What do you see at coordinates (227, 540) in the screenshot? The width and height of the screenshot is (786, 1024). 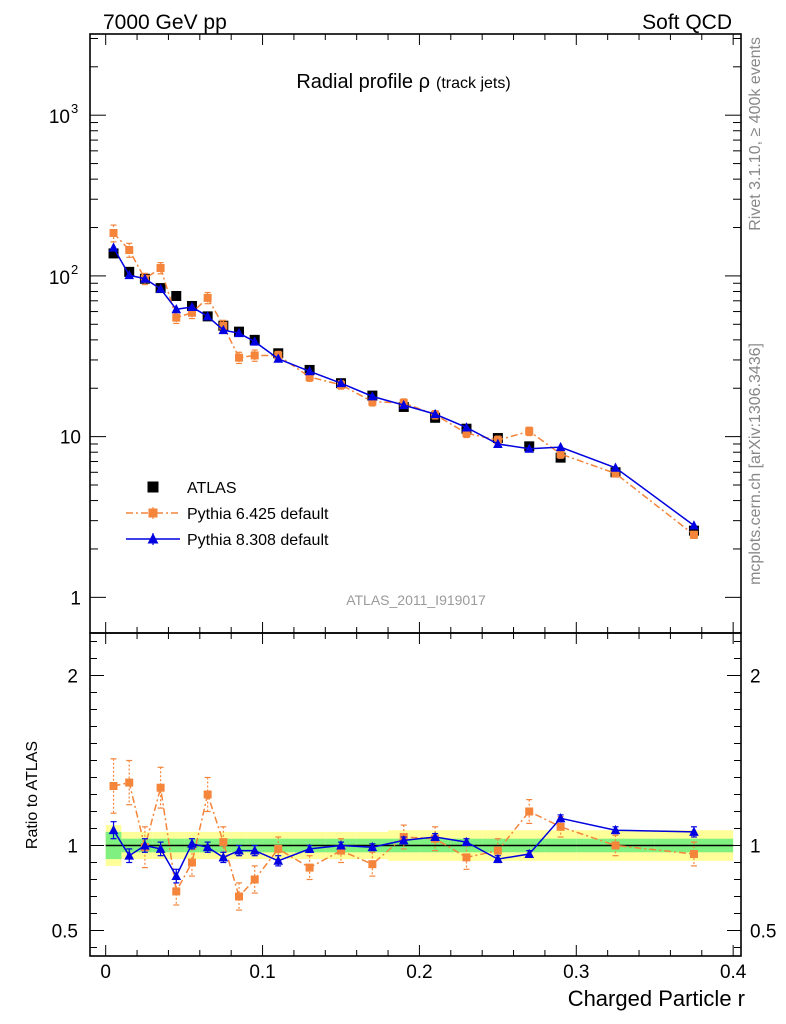 I see `legend-item: Pythia 8.308 default` at bounding box center [227, 540].